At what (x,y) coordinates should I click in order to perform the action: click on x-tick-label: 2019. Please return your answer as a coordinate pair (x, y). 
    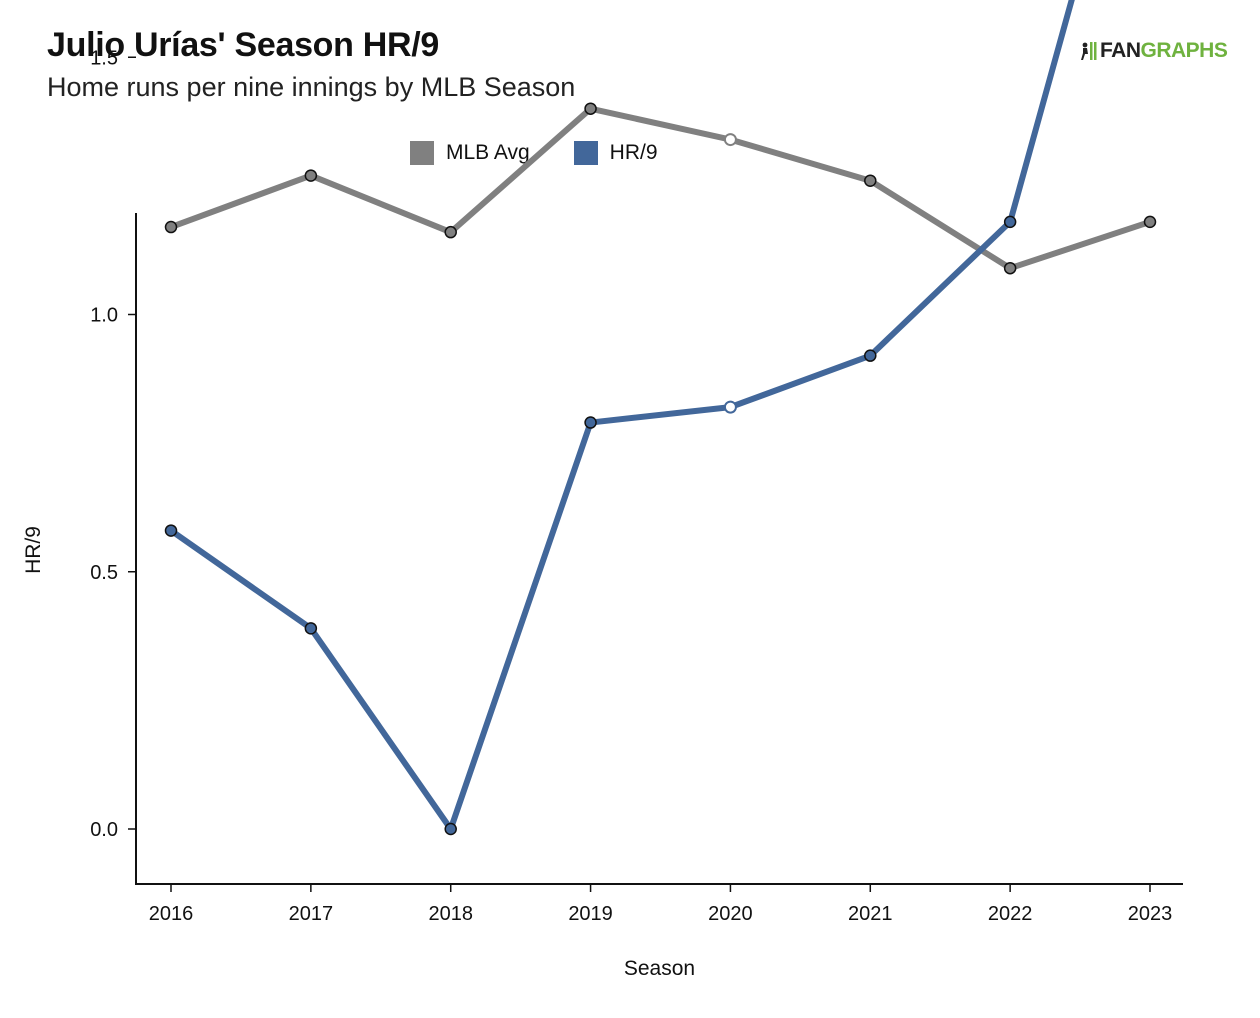
    Looking at the image, I should click on (590, 914).